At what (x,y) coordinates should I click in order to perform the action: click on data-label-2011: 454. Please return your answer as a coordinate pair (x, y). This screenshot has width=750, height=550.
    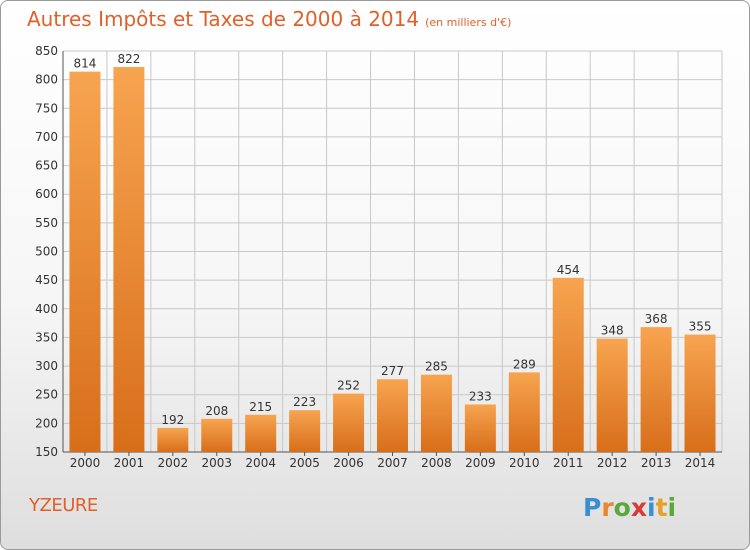
    Looking at the image, I should click on (568, 270).